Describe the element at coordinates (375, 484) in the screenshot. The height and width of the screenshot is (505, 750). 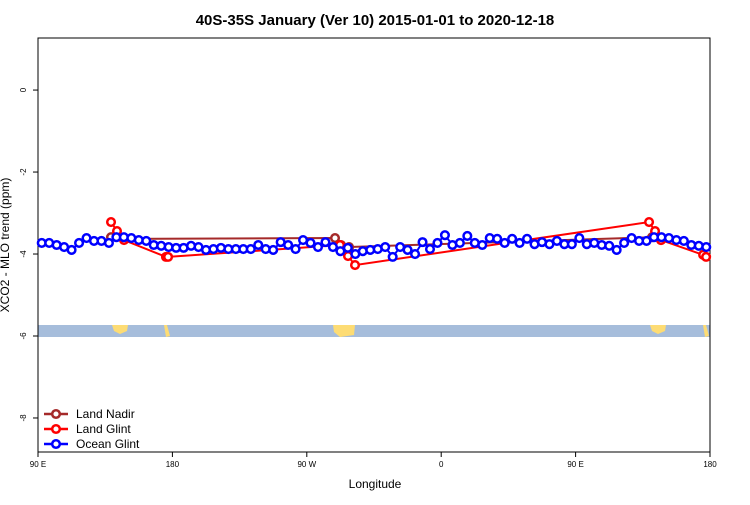
I see `x-axis-label: Longitude` at that location.